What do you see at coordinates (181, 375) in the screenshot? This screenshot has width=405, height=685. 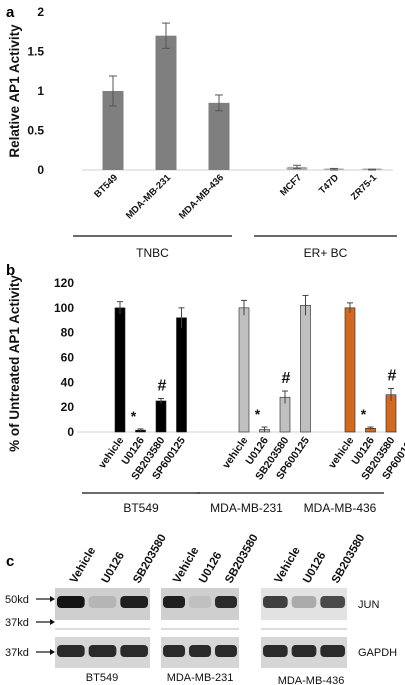 I see `bar-BT549-SP600125` at bounding box center [181, 375].